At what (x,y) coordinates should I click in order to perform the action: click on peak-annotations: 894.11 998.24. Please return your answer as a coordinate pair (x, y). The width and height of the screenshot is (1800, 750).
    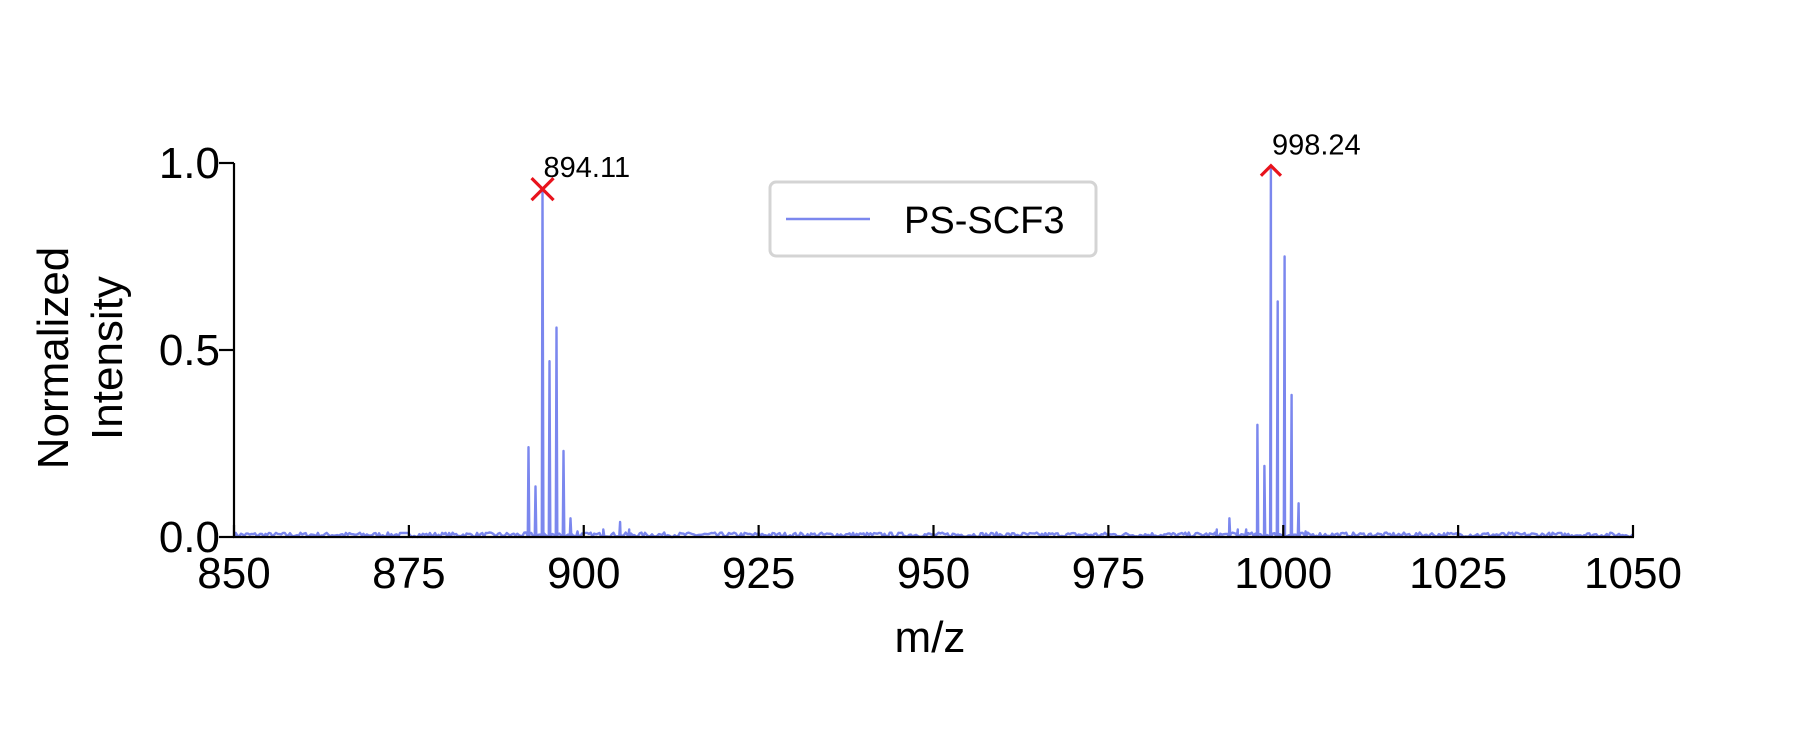
    Looking at the image, I should click on (945, 166).